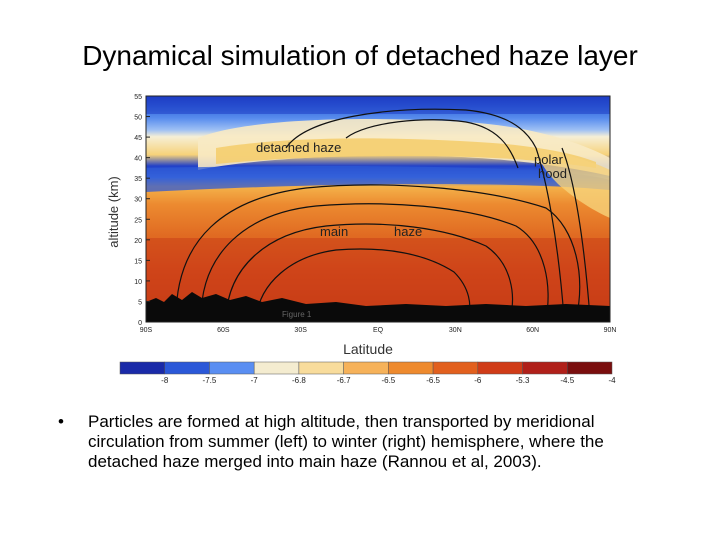  I want to click on colorbar-label: -6.7, so click(344, 380).